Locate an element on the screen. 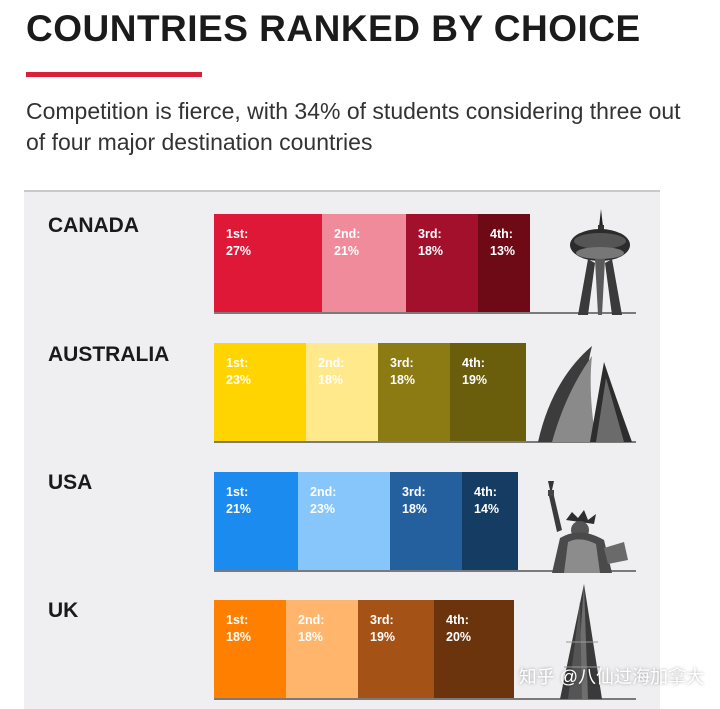 This screenshot has width=720, height=709. segment-label: 4th: 19% is located at coordinates (474, 372).